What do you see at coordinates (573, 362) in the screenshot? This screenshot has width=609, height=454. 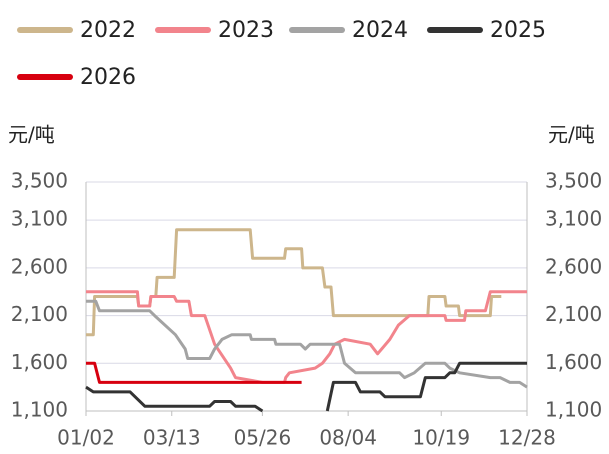 I see `y2-tick-label: 1,600` at bounding box center [573, 362].